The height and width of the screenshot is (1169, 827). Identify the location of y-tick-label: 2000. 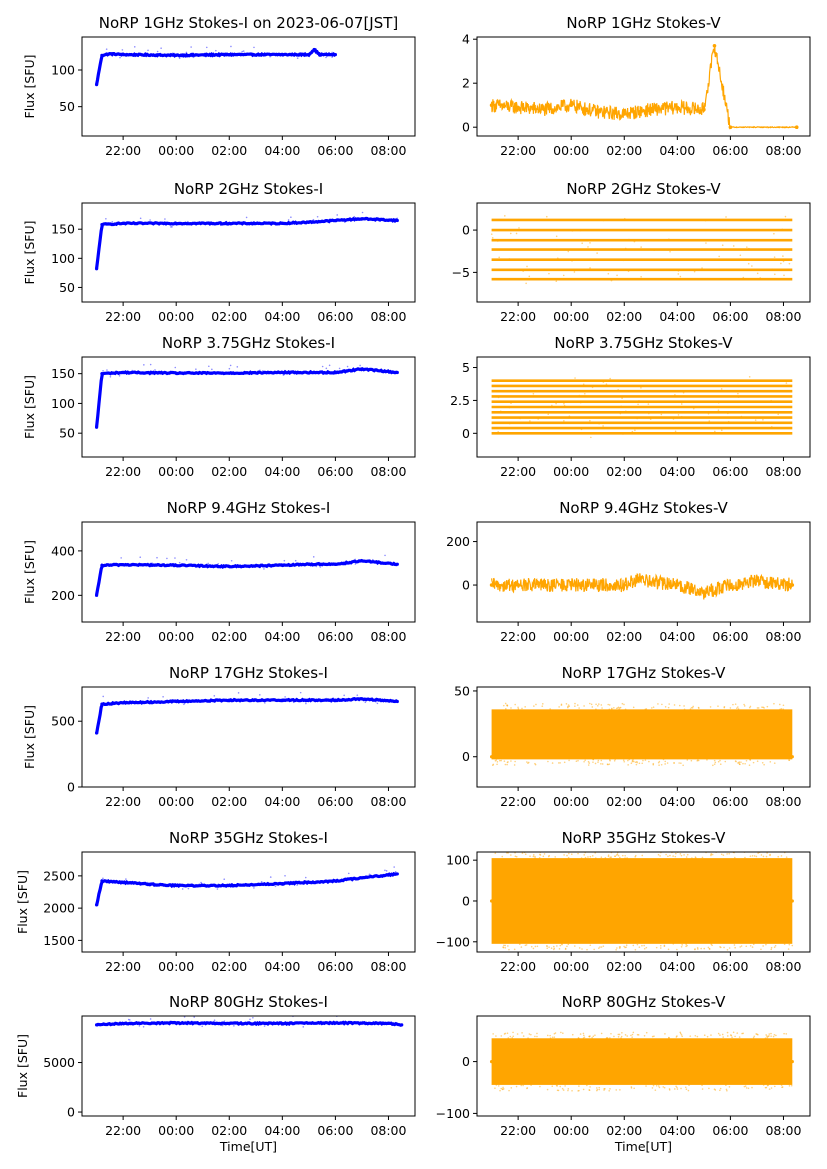
(59, 908).